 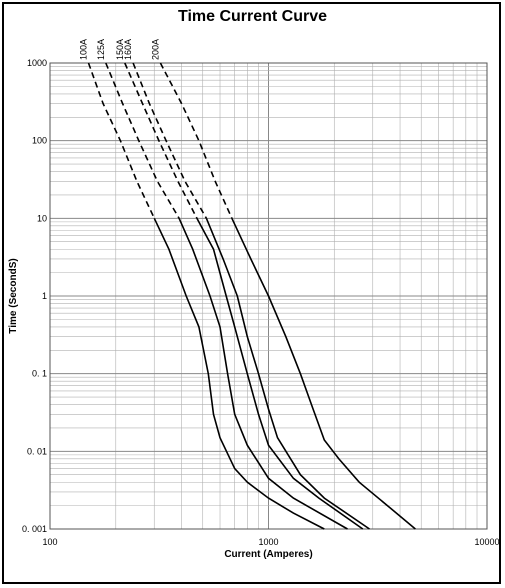 I want to click on y-tick-label: 0. 001, so click(x=34, y=529).